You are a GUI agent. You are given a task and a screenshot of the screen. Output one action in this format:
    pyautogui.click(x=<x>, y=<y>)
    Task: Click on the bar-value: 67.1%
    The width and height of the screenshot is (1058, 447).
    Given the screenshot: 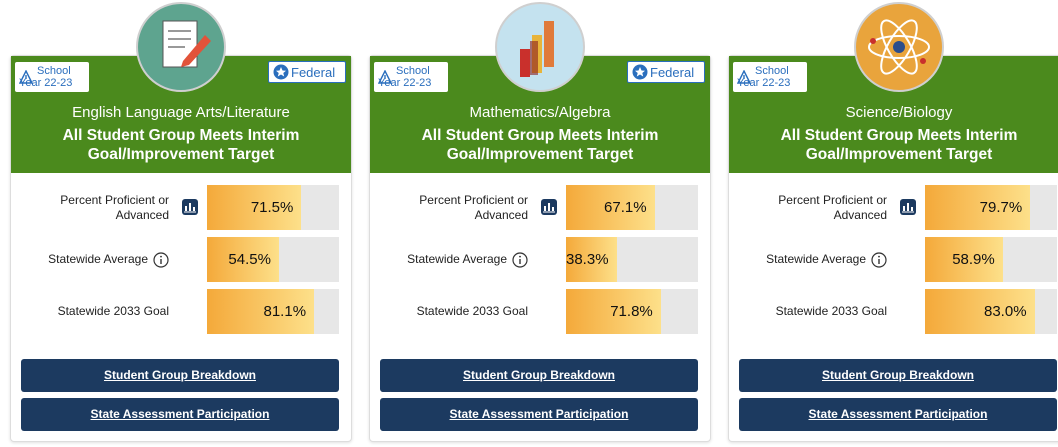 What is the action you would take?
    pyautogui.click(x=625, y=207)
    